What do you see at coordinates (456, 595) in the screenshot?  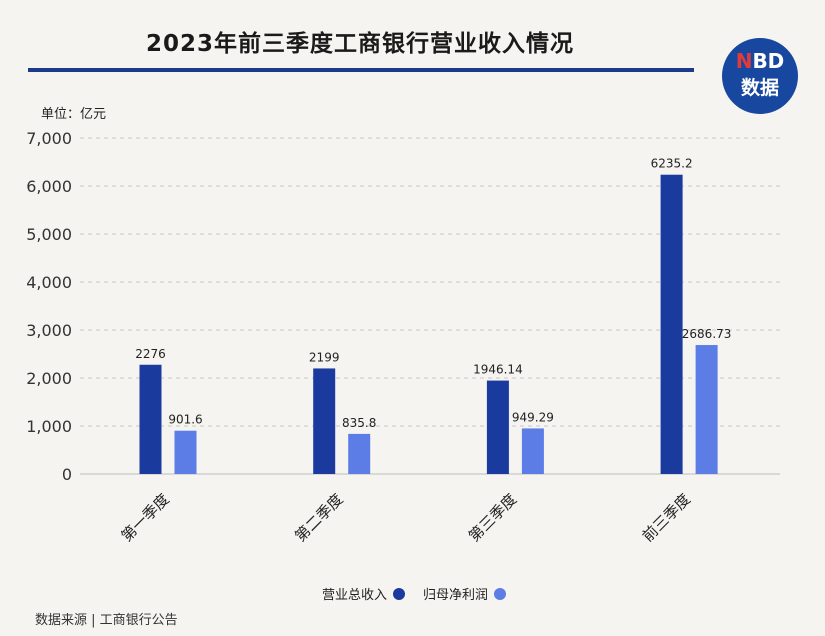 I see `legend-label-profit: 归母净利润` at bounding box center [456, 595].